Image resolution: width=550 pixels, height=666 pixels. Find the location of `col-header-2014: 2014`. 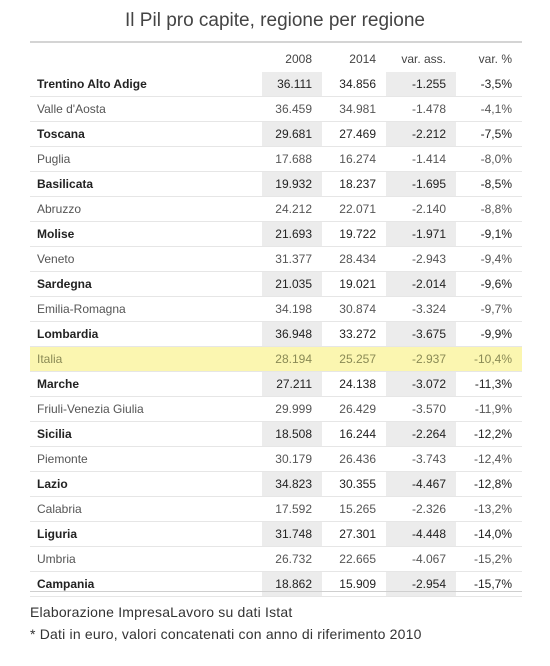

col-header-2014: 2014 is located at coordinates (362, 59).